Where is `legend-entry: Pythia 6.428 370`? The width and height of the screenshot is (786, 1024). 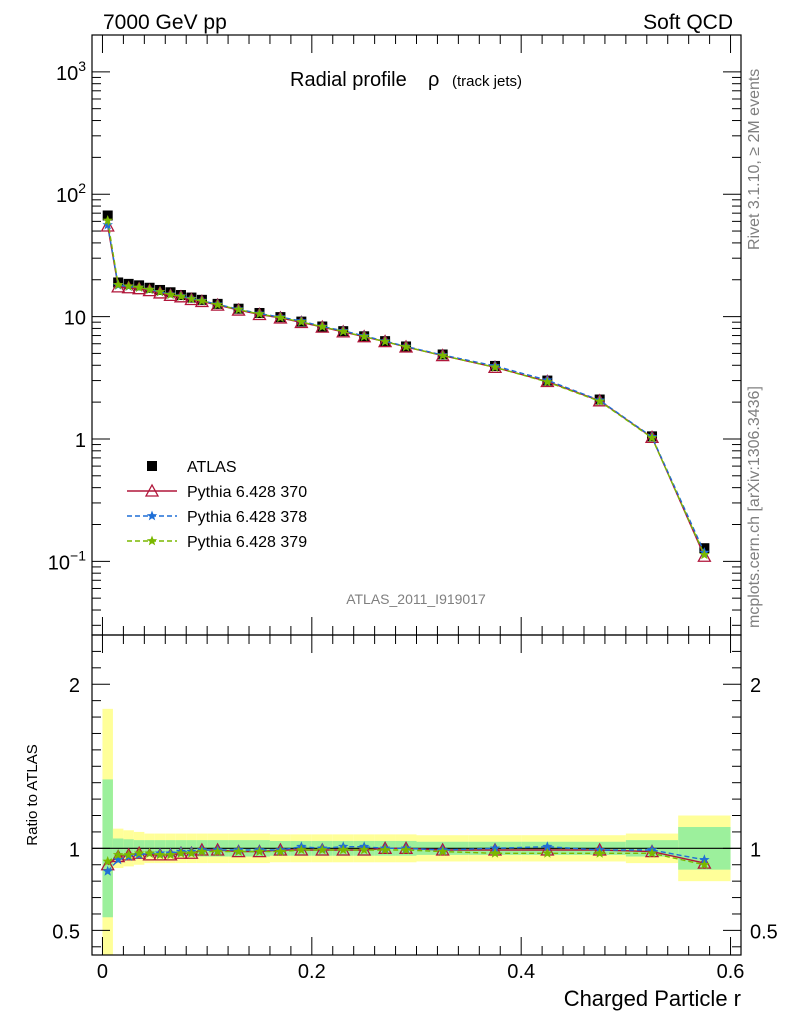
legend-entry: Pythia 6.428 370 is located at coordinates (217, 492).